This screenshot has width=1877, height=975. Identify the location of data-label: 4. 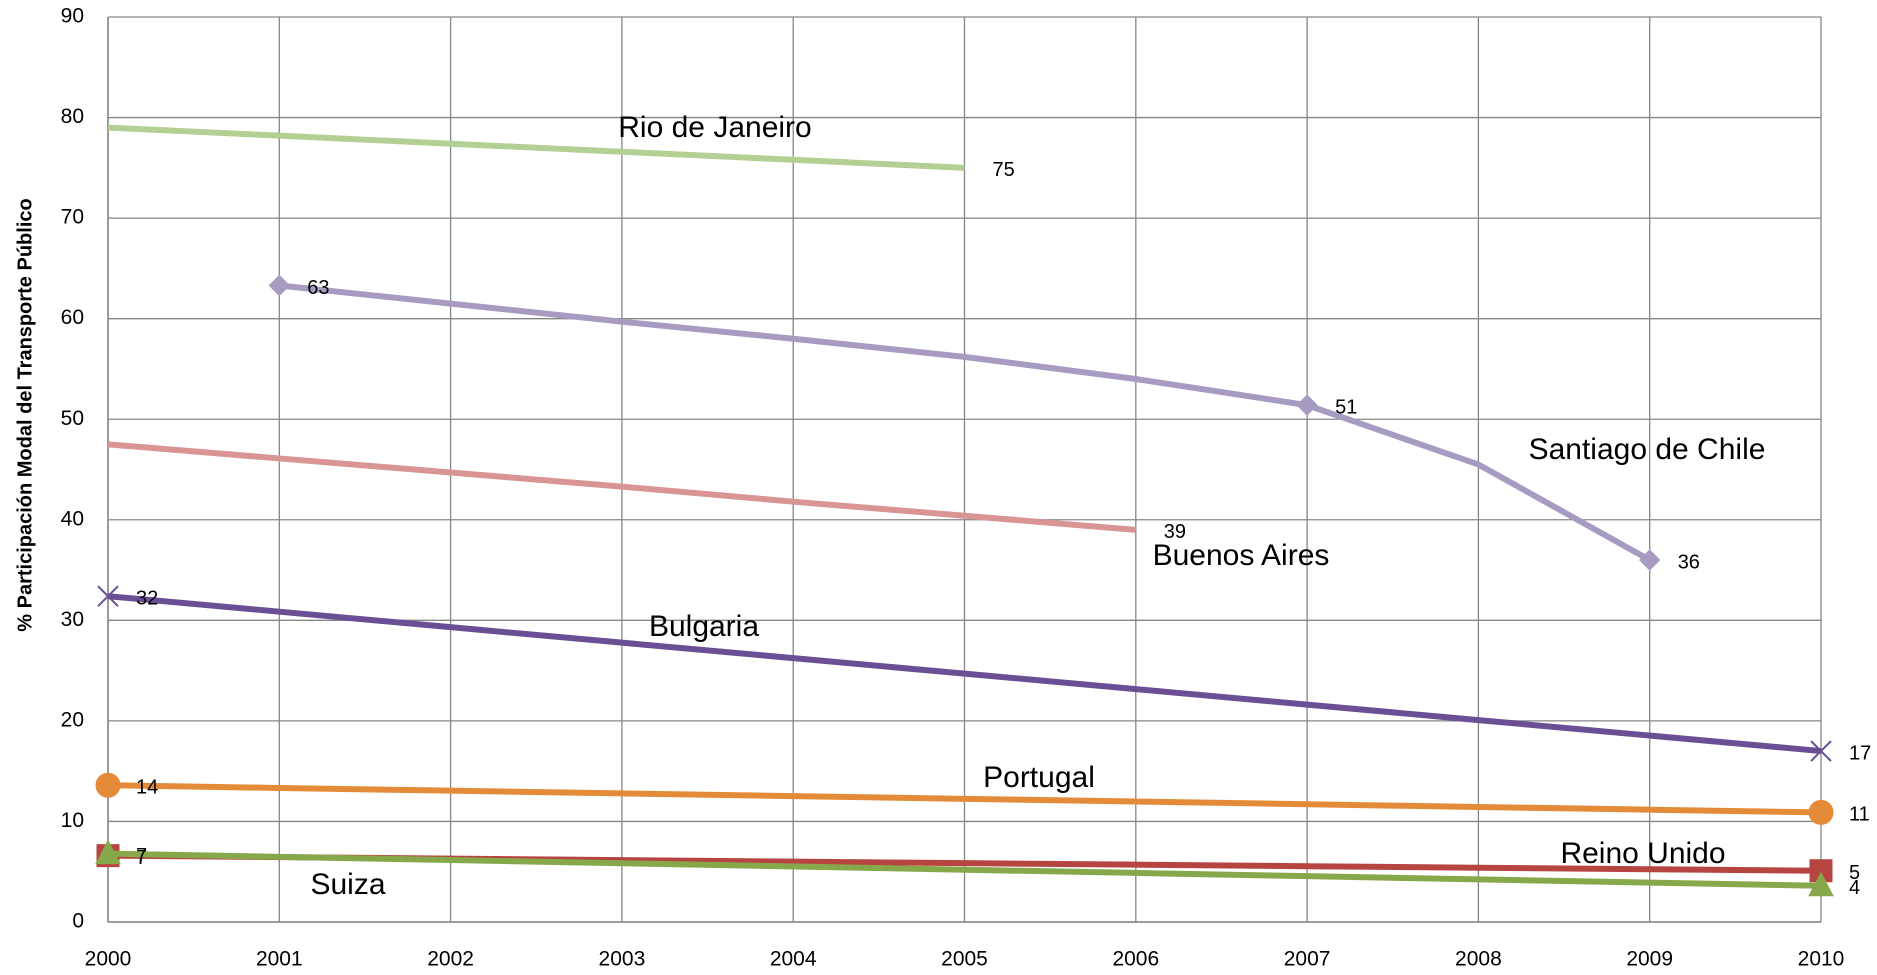
(1854, 888).